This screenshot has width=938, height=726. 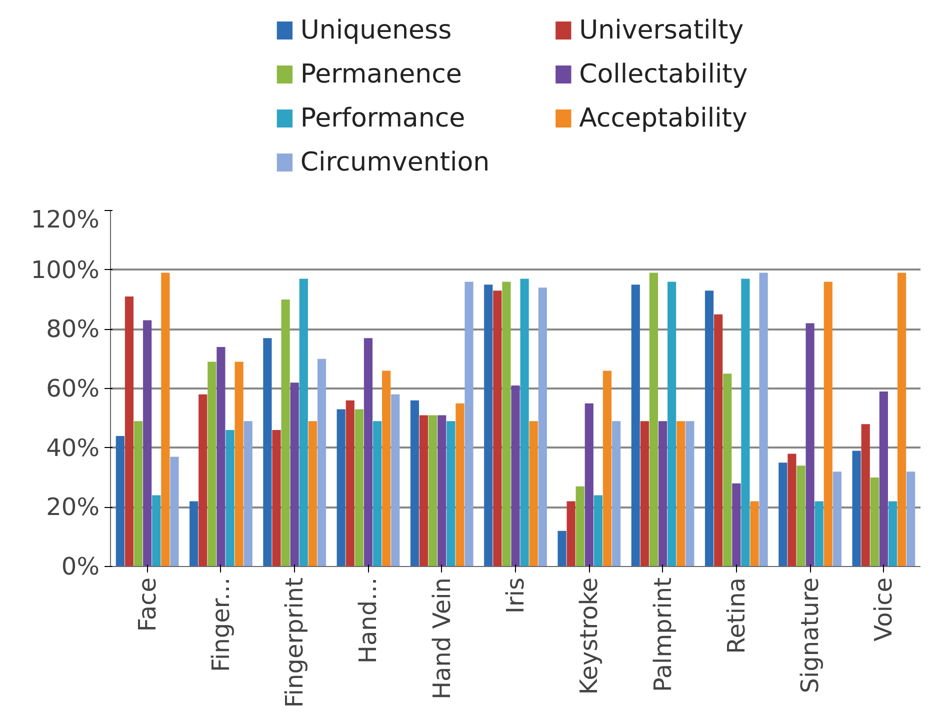 What do you see at coordinates (810, 636) in the screenshot?
I see `x-tick-label: Signature` at bounding box center [810, 636].